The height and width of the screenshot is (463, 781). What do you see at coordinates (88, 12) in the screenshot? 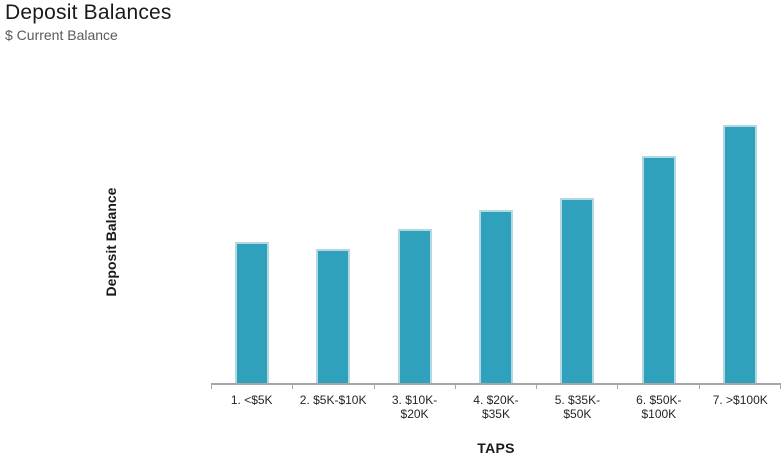
I see `chart-title: Deposit Balances` at bounding box center [88, 12].